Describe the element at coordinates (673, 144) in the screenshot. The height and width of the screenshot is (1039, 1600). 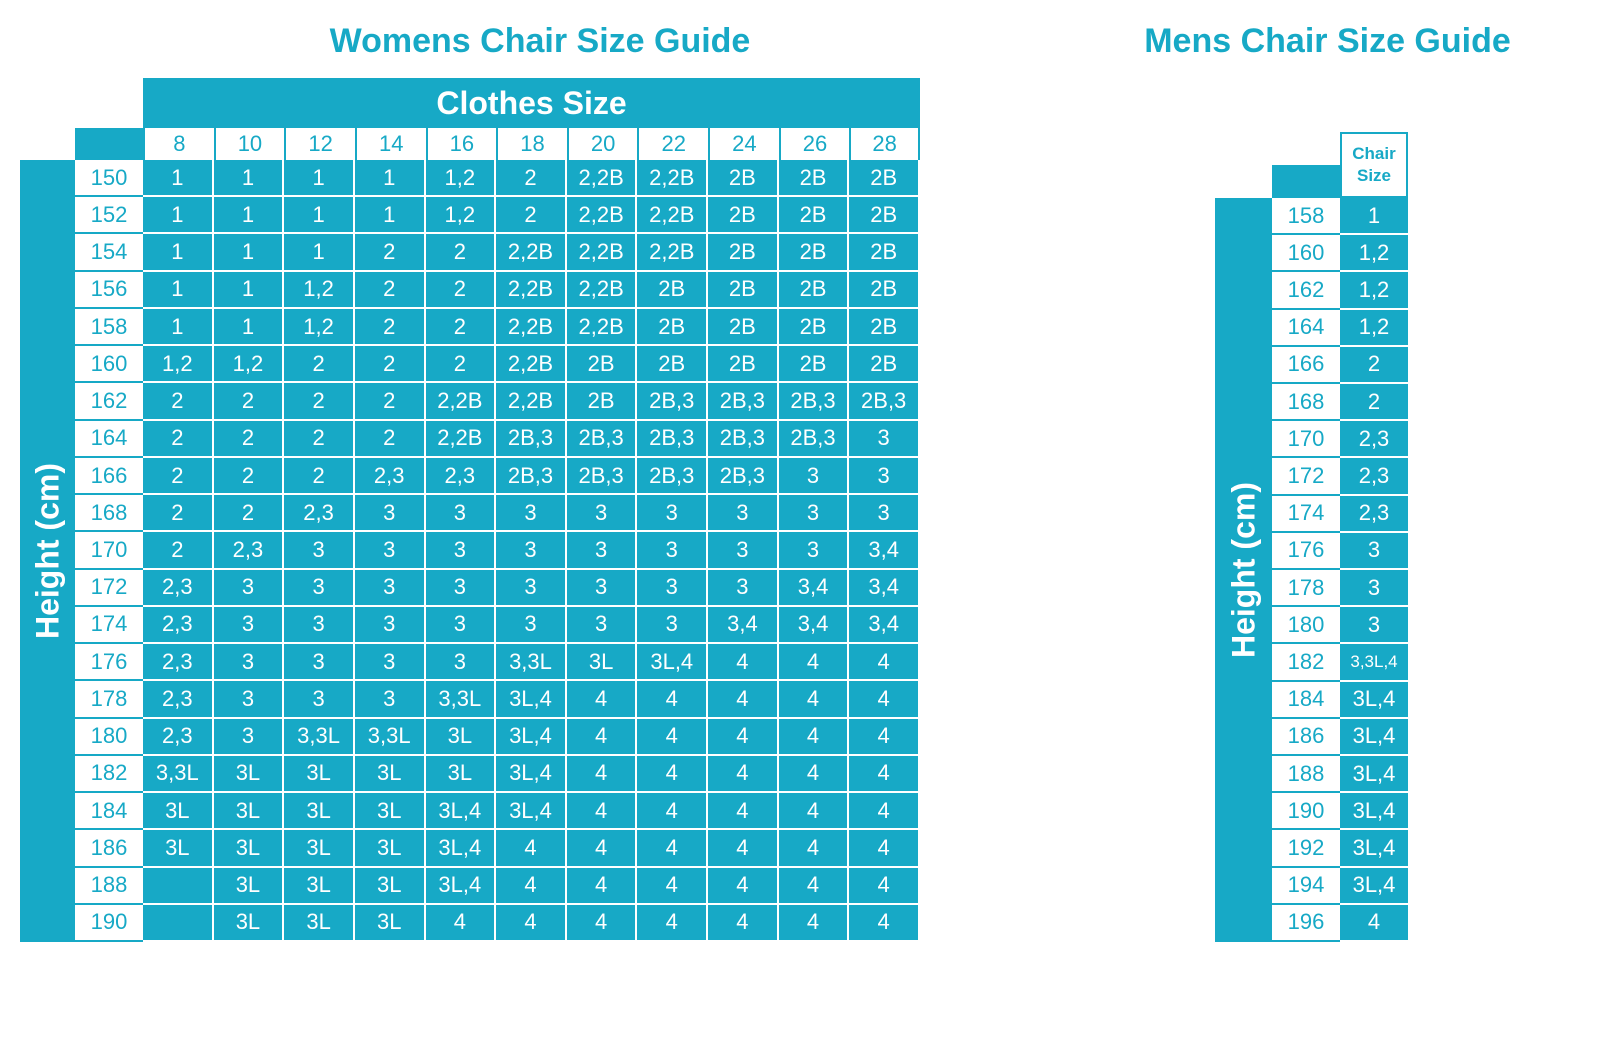
I see `column-header: 22` at that location.